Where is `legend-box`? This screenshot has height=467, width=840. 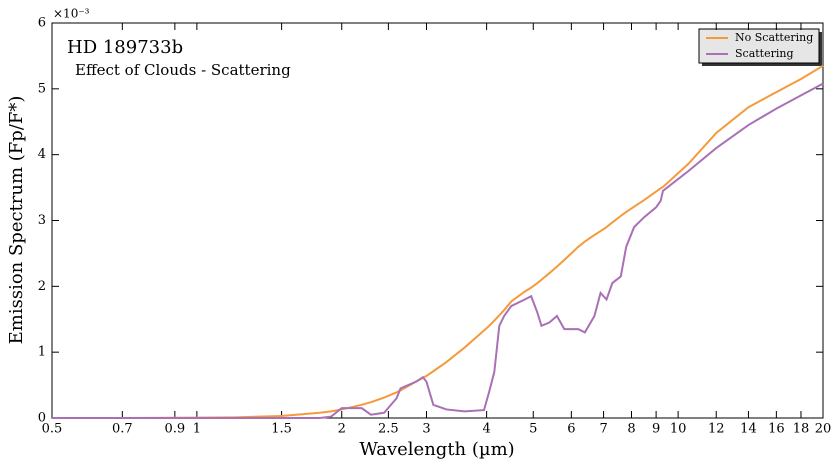
legend-box is located at coordinates (759, 46).